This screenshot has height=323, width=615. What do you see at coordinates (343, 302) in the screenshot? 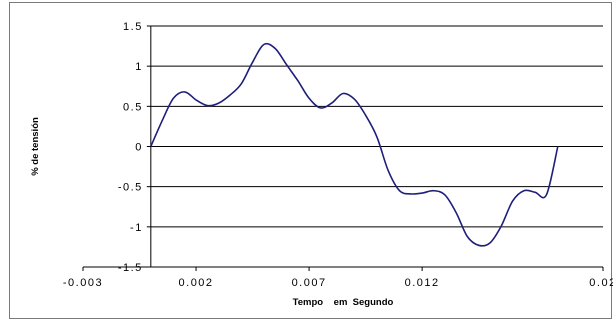
I see `x-axis-title: Tempo em Segundo` at bounding box center [343, 302].